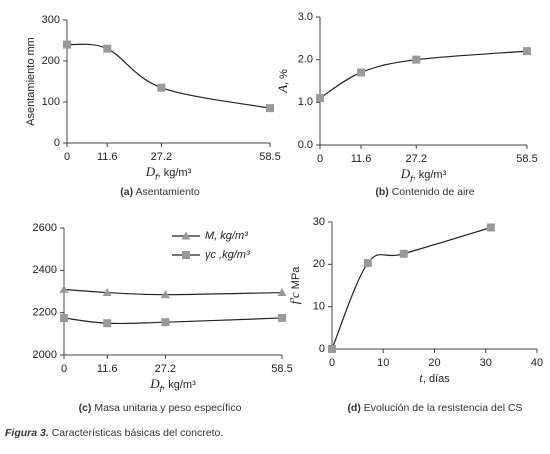 This screenshot has height=454, width=550. I want to click on y-tick-label: 1.0, so click(305, 102).